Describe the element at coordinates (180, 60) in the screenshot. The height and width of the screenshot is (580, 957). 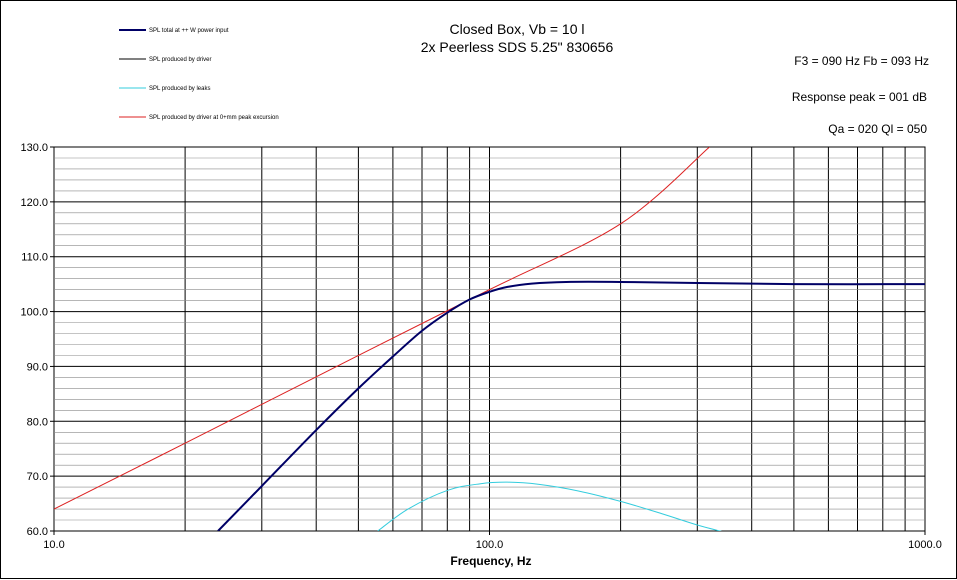
I see `legend-label-driver: SPL produced by driver` at that location.